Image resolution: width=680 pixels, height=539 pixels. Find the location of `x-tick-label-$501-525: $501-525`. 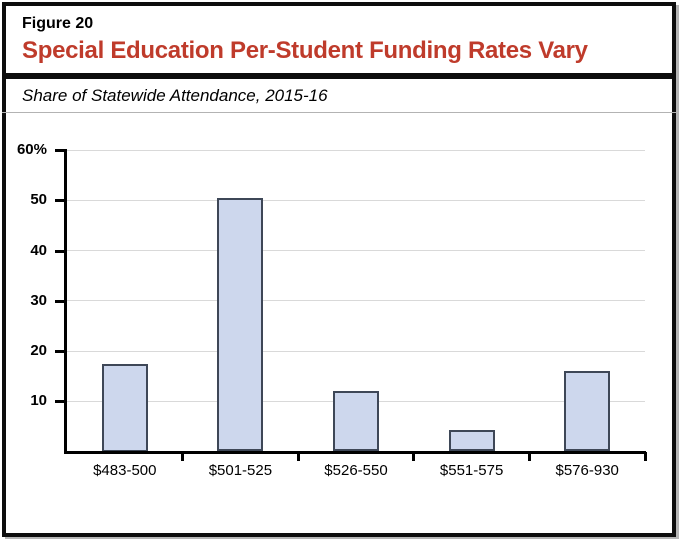

x-tick-label-$501-525: $501-525 is located at coordinates (240, 470).